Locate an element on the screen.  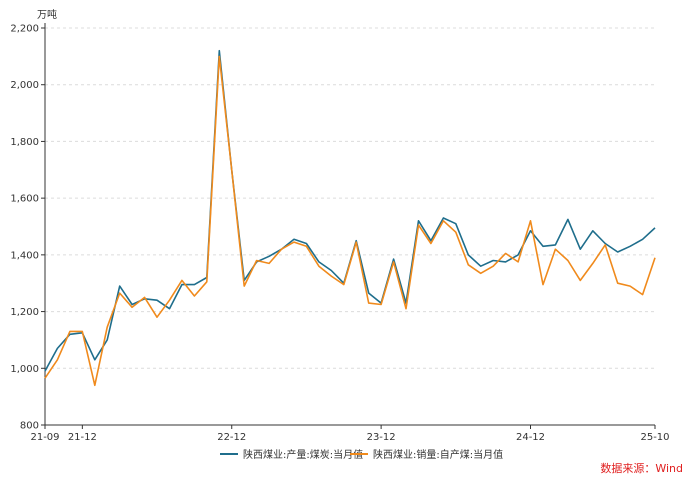
legend-item-sales: 陕西煤业:销量:自产煤:当月值 is located at coordinates (426, 454).